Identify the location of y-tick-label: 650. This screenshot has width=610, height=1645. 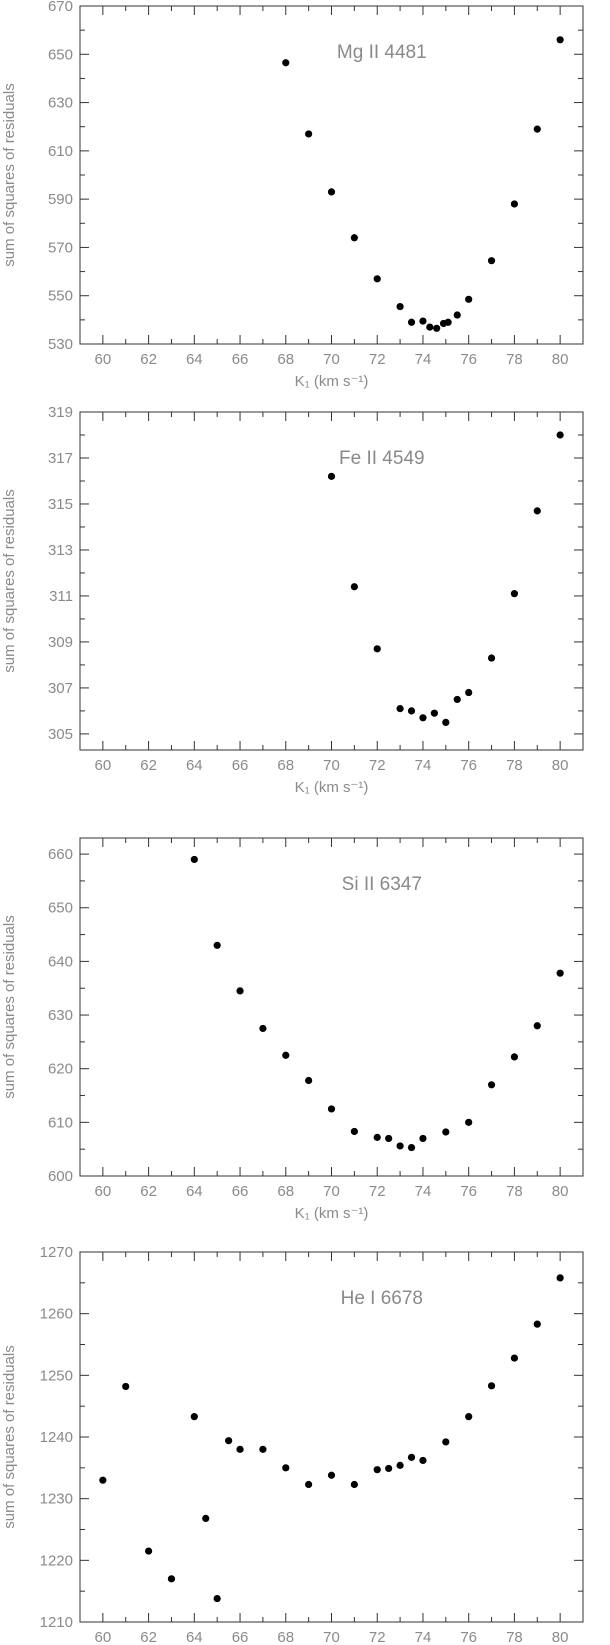
(60, 908).